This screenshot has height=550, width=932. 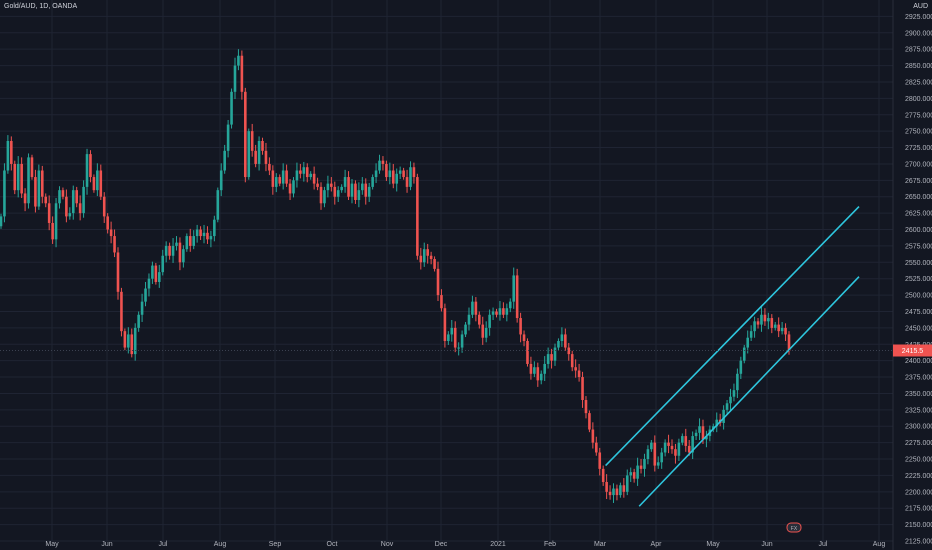 I want to click on y-tick-label: 2550.000, so click(x=918, y=263).